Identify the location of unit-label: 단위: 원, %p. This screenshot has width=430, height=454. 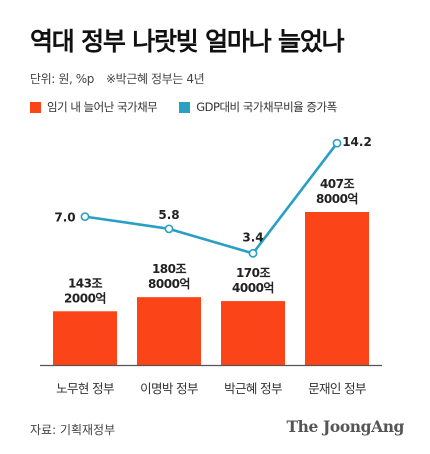
(62, 79).